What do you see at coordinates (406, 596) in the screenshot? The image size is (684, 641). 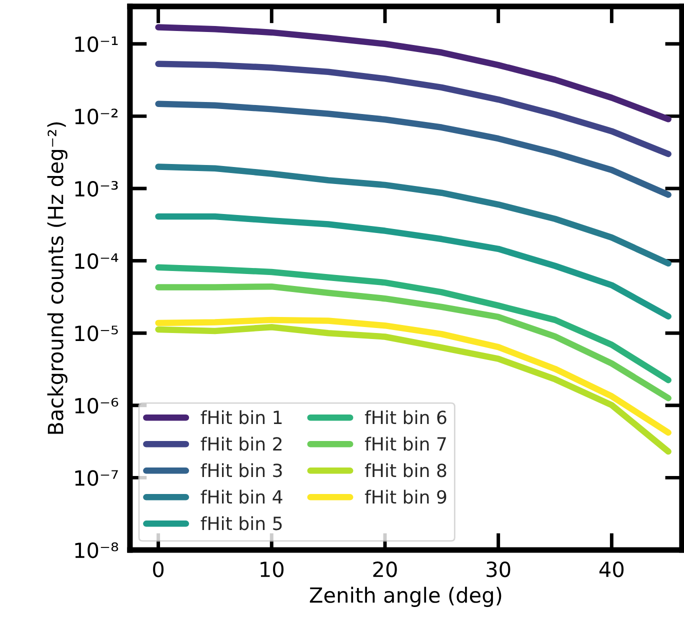 I see `x-axis-title: Zenith angle (deg)` at bounding box center [406, 596].